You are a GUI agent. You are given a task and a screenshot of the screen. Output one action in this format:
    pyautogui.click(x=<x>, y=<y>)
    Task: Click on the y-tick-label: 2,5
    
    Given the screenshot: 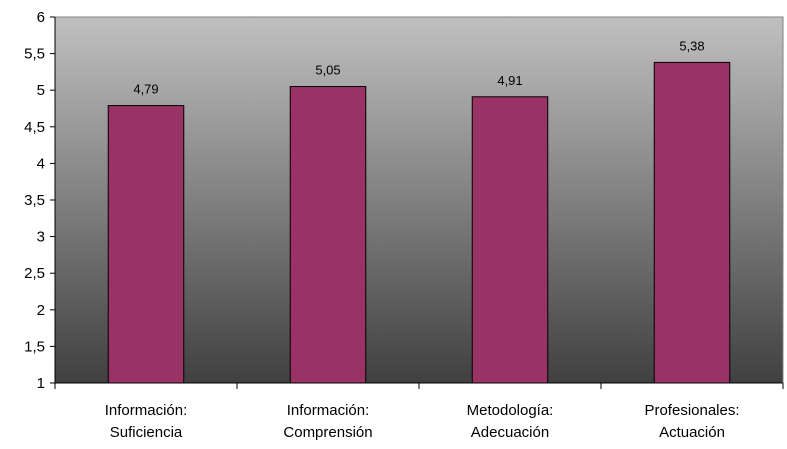 What is the action you would take?
    pyautogui.click(x=34, y=273)
    